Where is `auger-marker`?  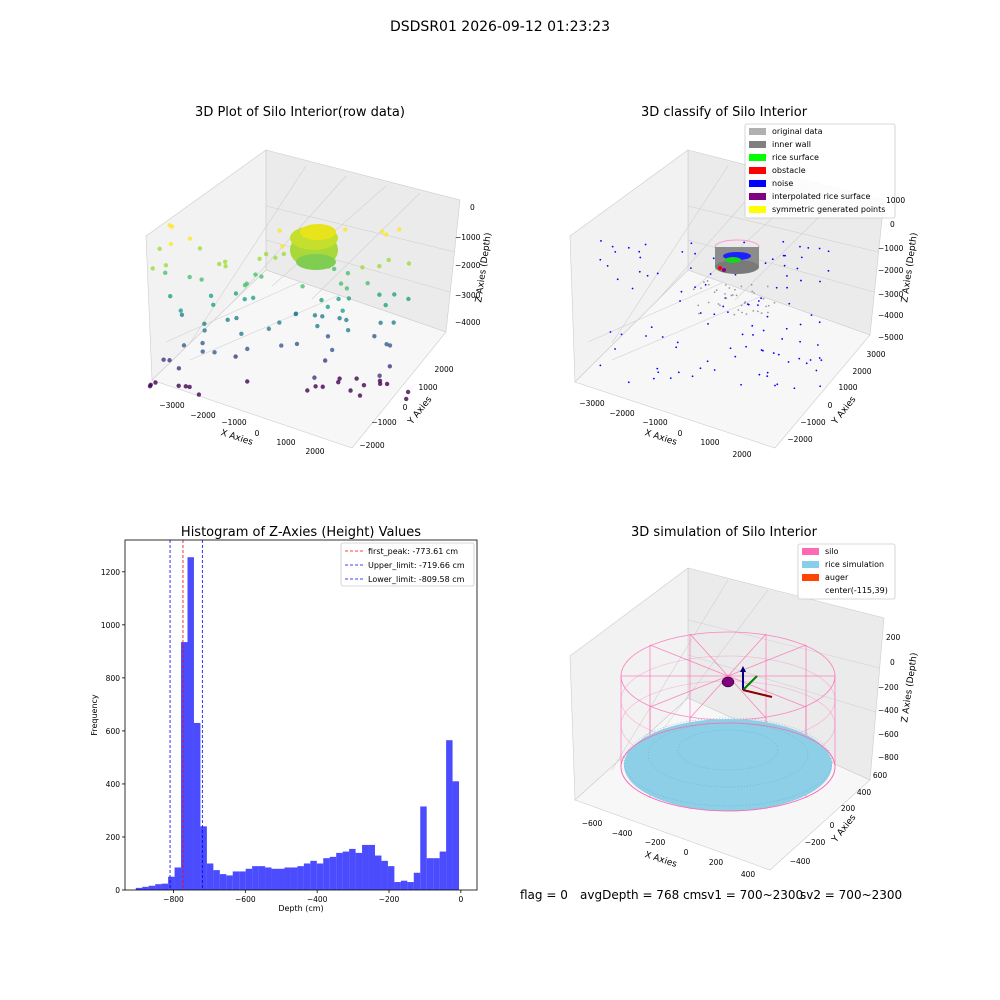
auger-marker is located at coordinates (728, 682).